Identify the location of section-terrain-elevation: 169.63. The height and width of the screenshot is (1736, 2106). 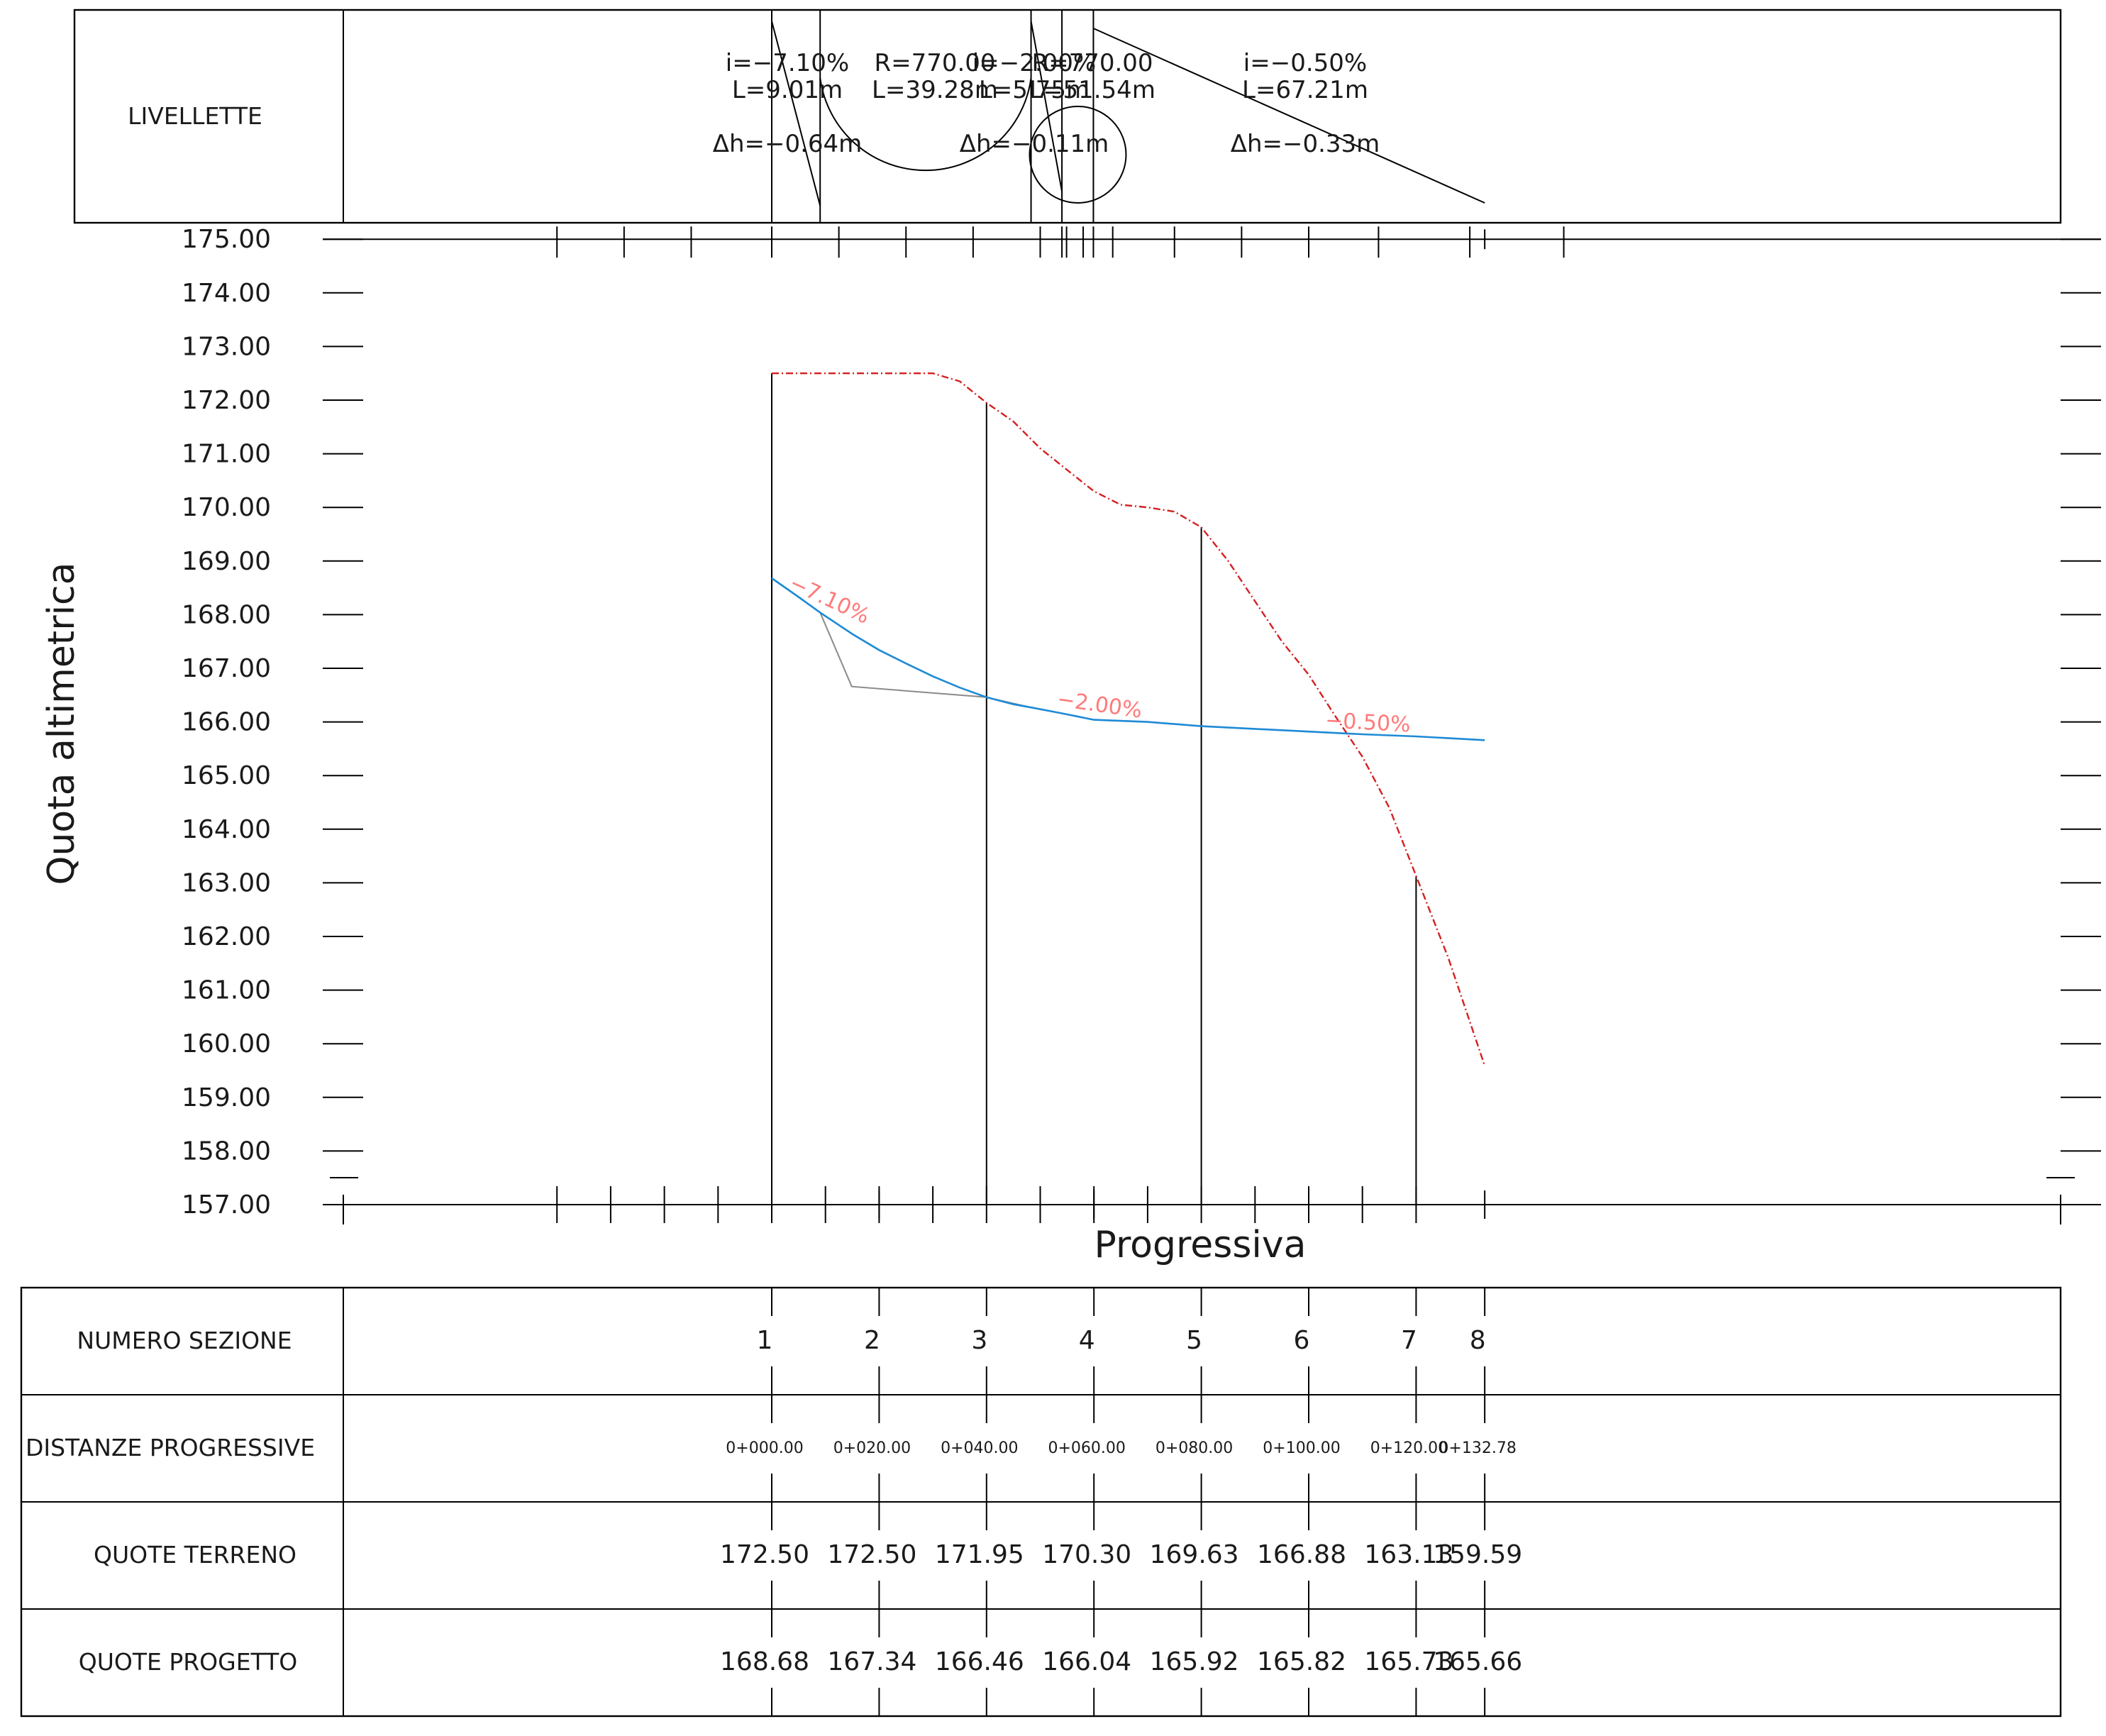
(1194, 1554).